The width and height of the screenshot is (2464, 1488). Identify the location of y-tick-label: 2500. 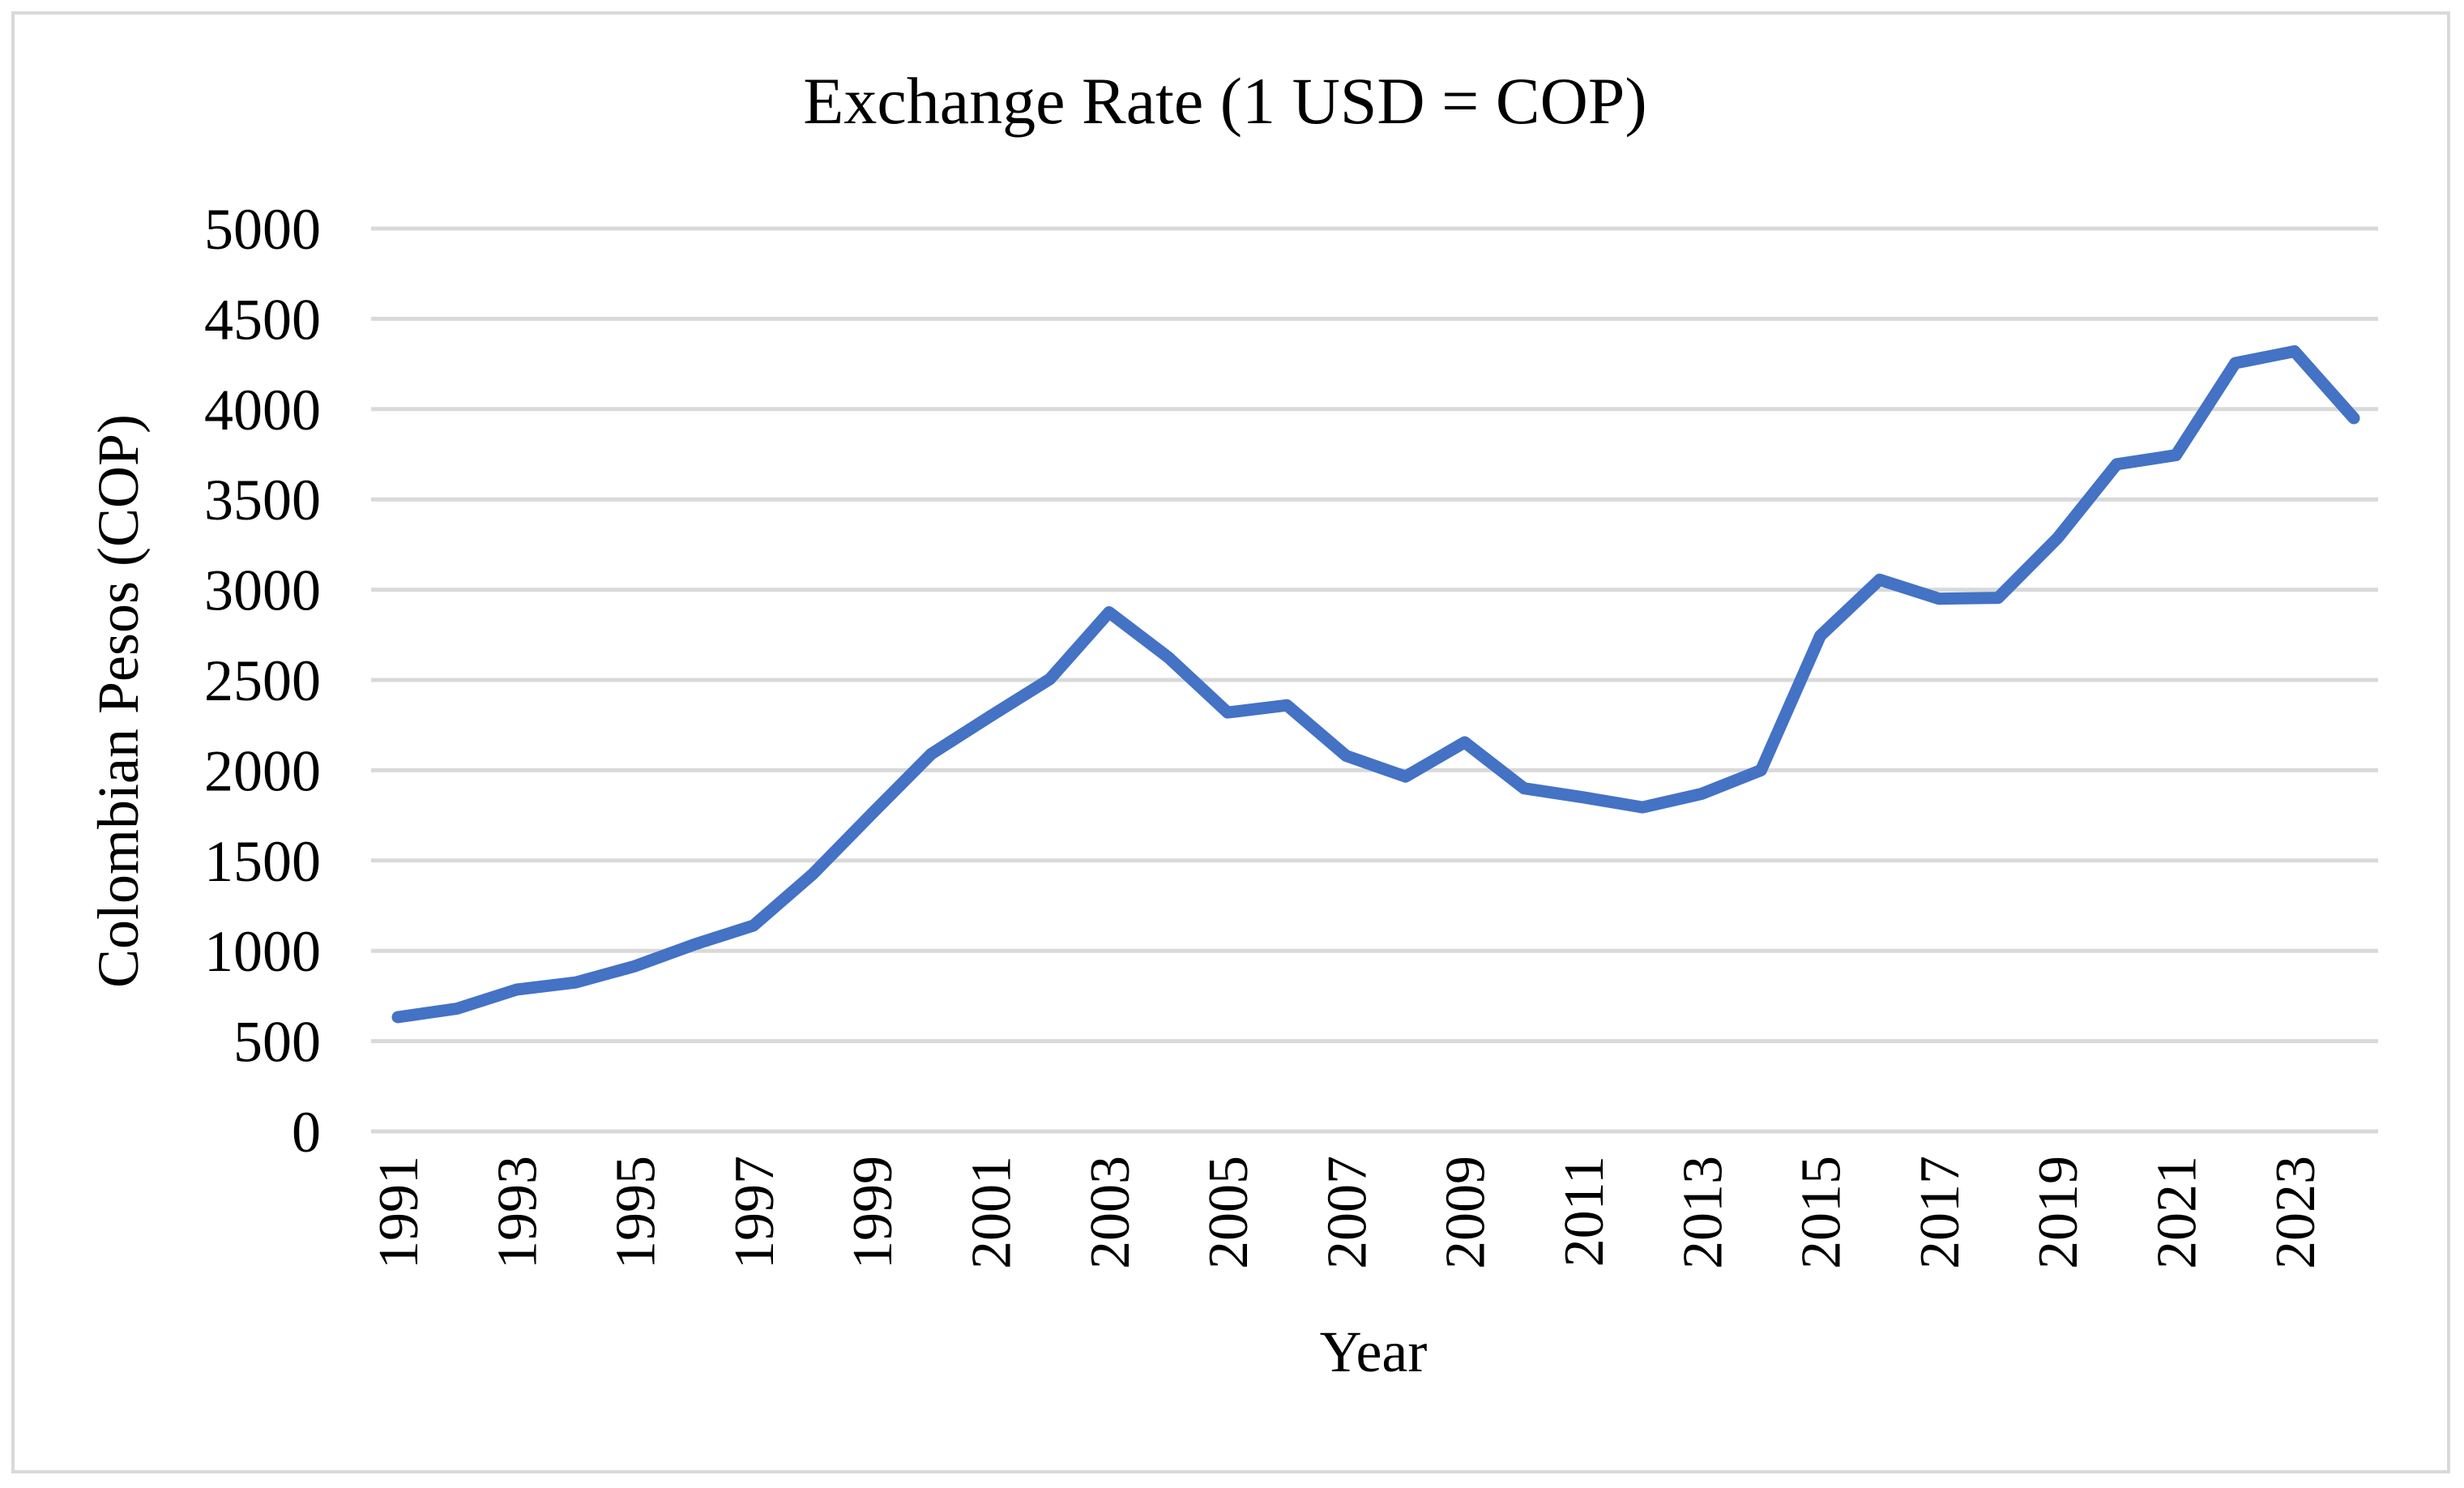
(262, 680).